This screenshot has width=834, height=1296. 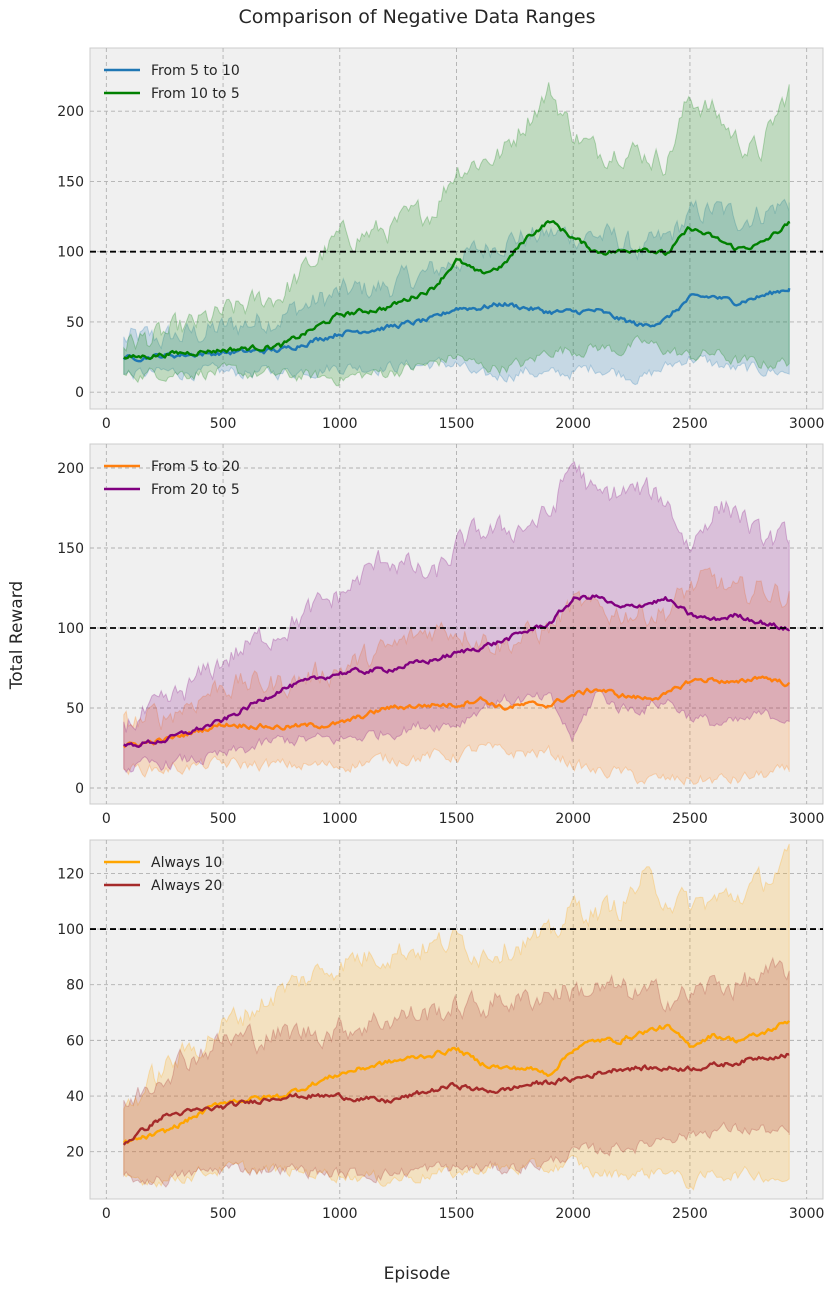 I want to click on legend-label: From 5 to 10, so click(x=195, y=71).